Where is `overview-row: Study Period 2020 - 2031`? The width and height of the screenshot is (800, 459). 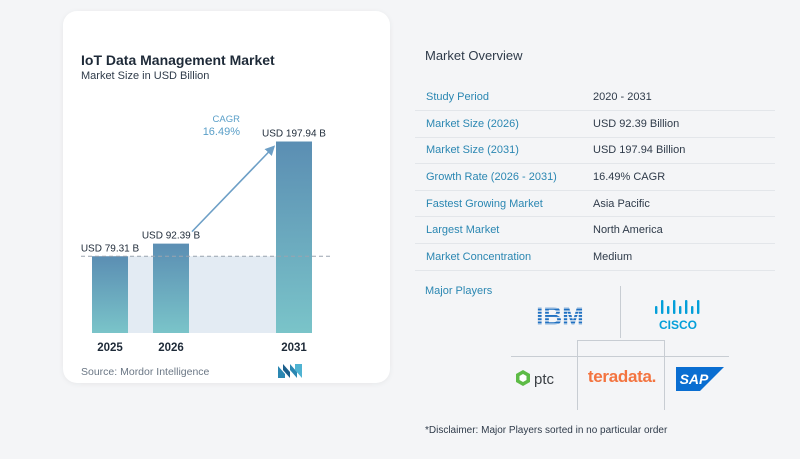 overview-row: Study Period 2020 - 2031 is located at coordinates (595, 98).